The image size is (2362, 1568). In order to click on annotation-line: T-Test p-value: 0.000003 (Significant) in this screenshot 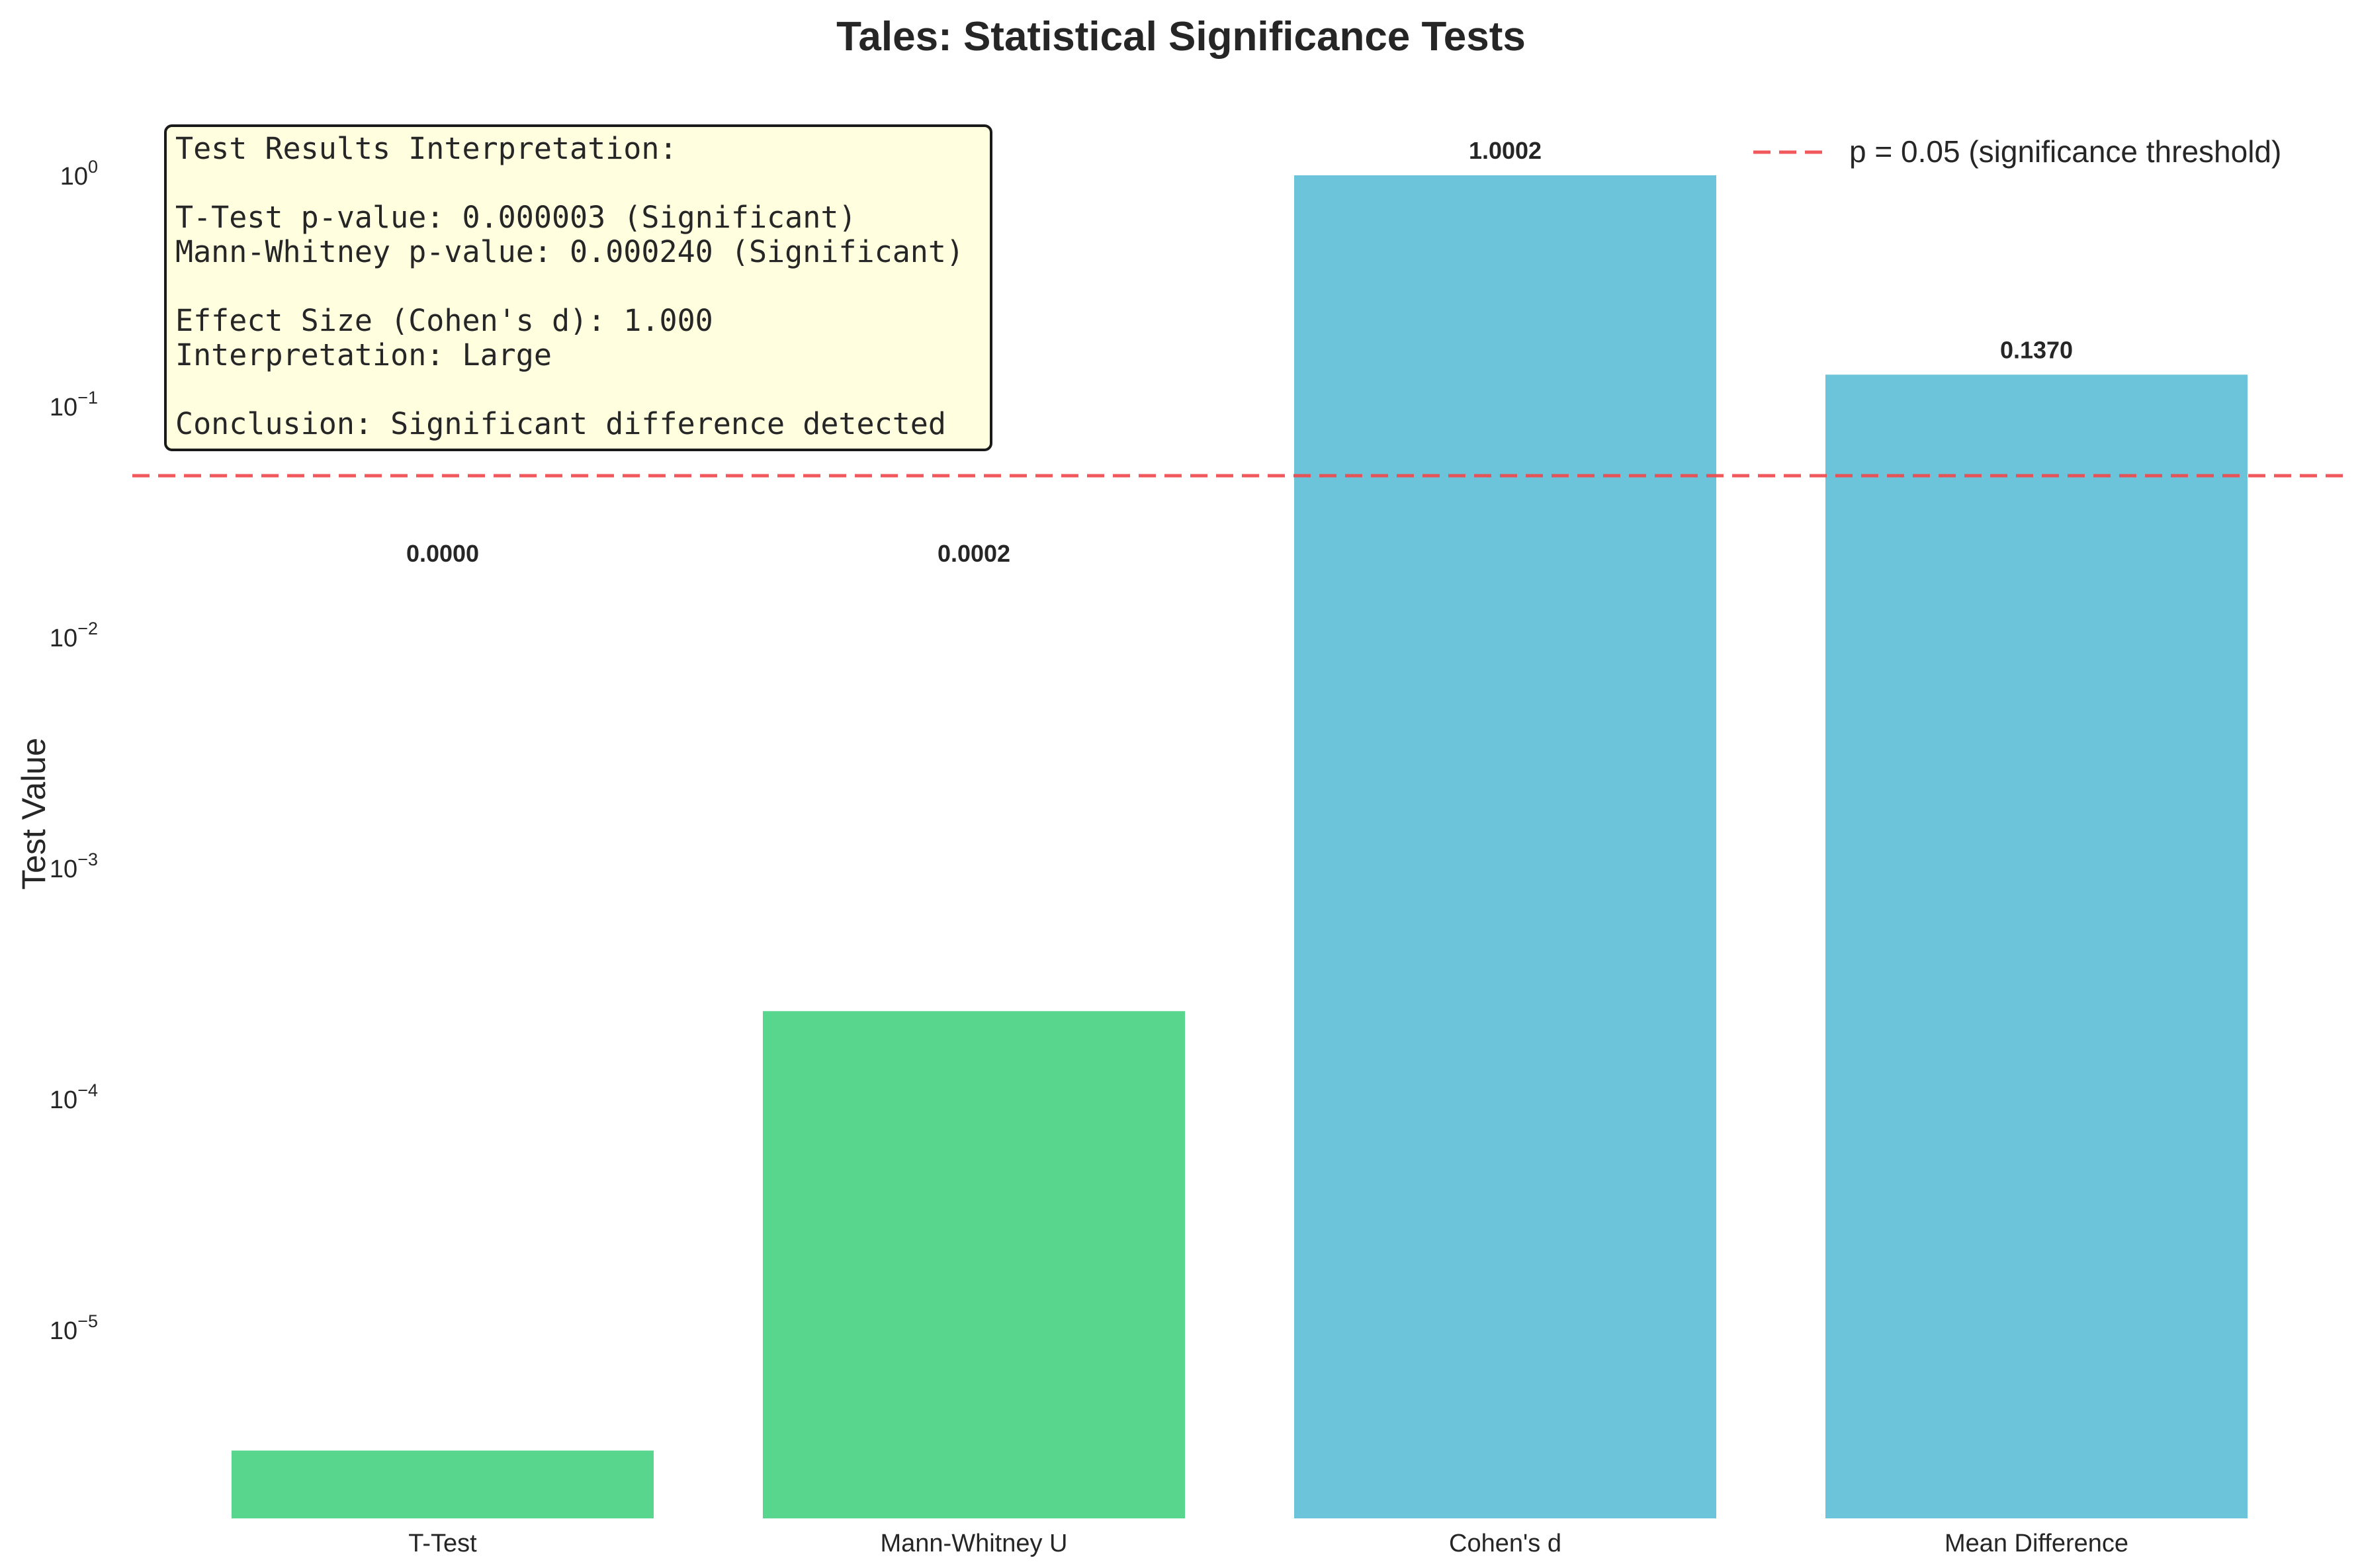, I will do `click(516, 218)`.